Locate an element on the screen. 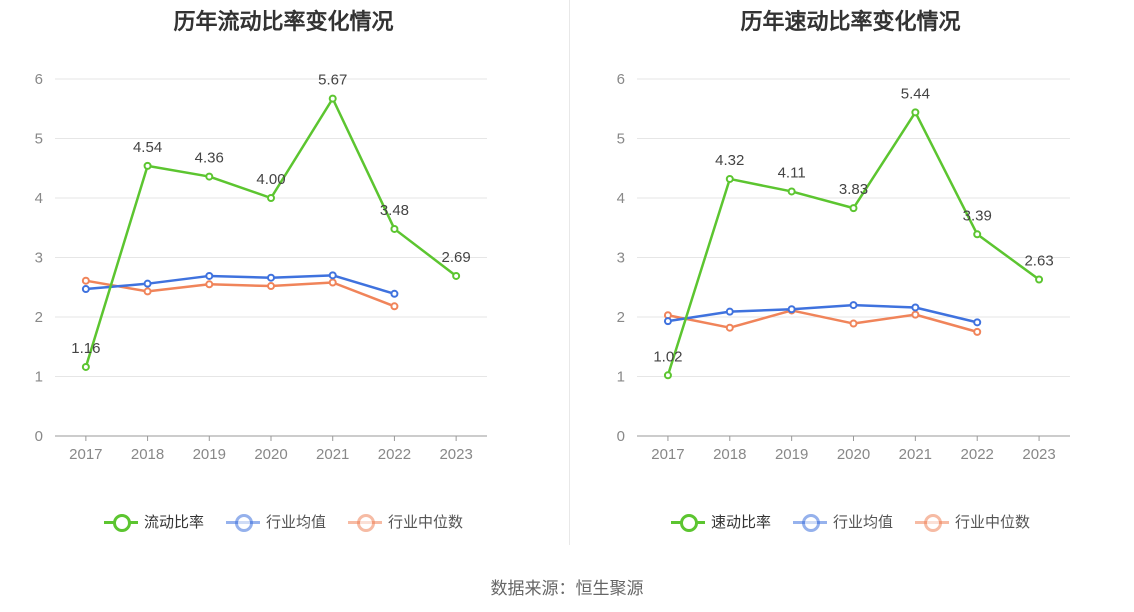  data-label: 5.44 is located at coordinates (915, 93).